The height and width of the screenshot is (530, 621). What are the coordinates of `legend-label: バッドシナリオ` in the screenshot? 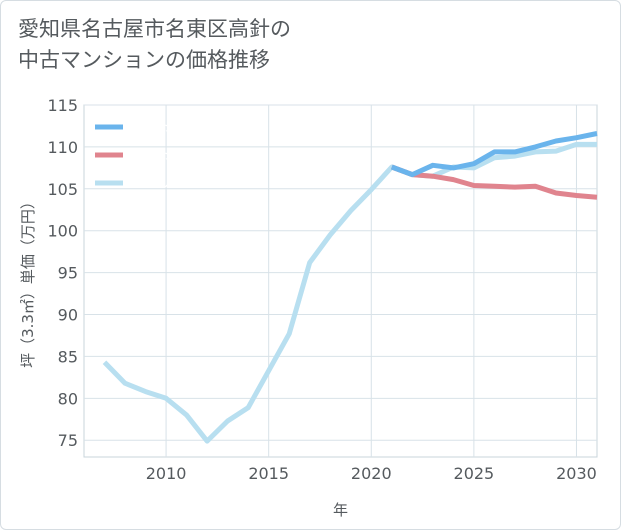 It's located at (170, 155).